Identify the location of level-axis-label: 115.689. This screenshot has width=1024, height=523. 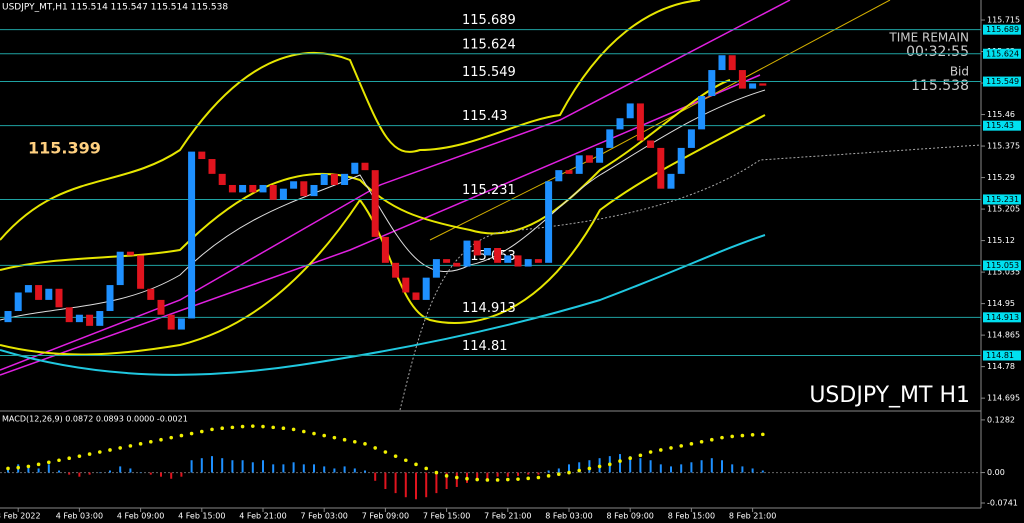
(1002, 29).